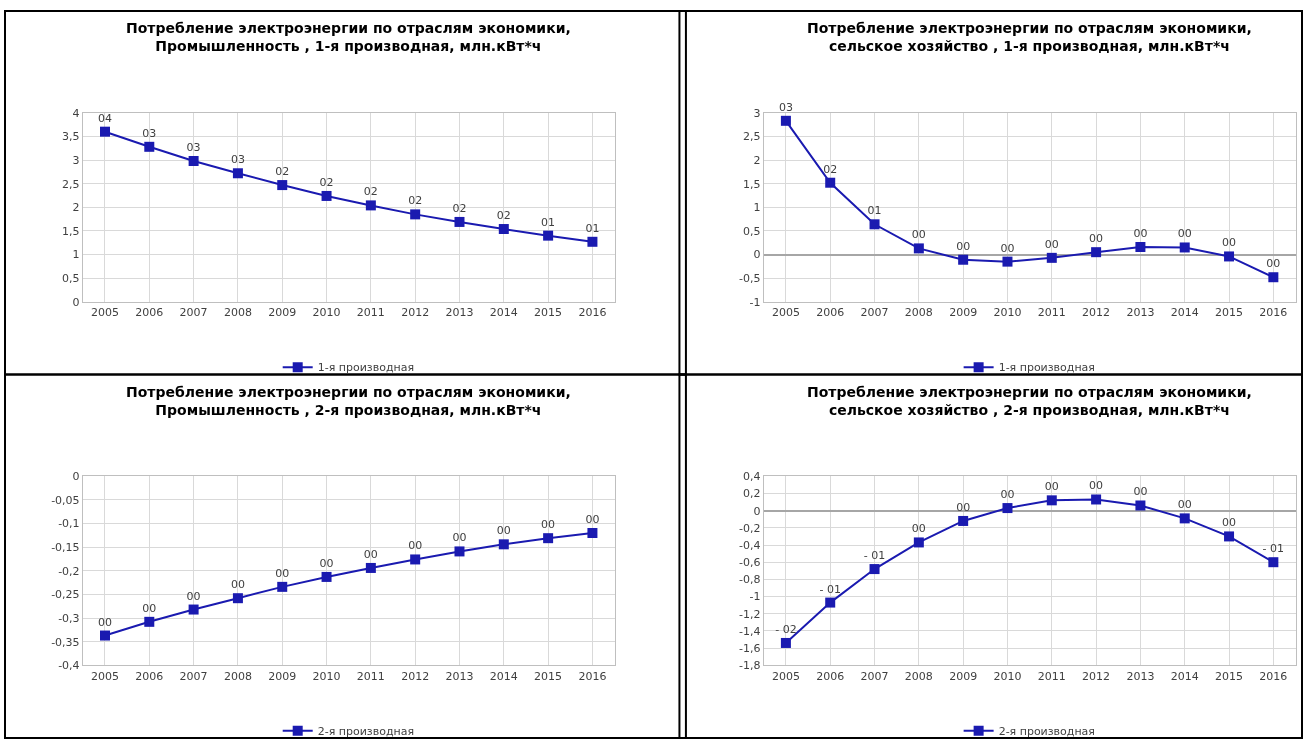 The width and height of the screenshot is (1307, 750). I want to click on data-label: 04, so click(104, 118).